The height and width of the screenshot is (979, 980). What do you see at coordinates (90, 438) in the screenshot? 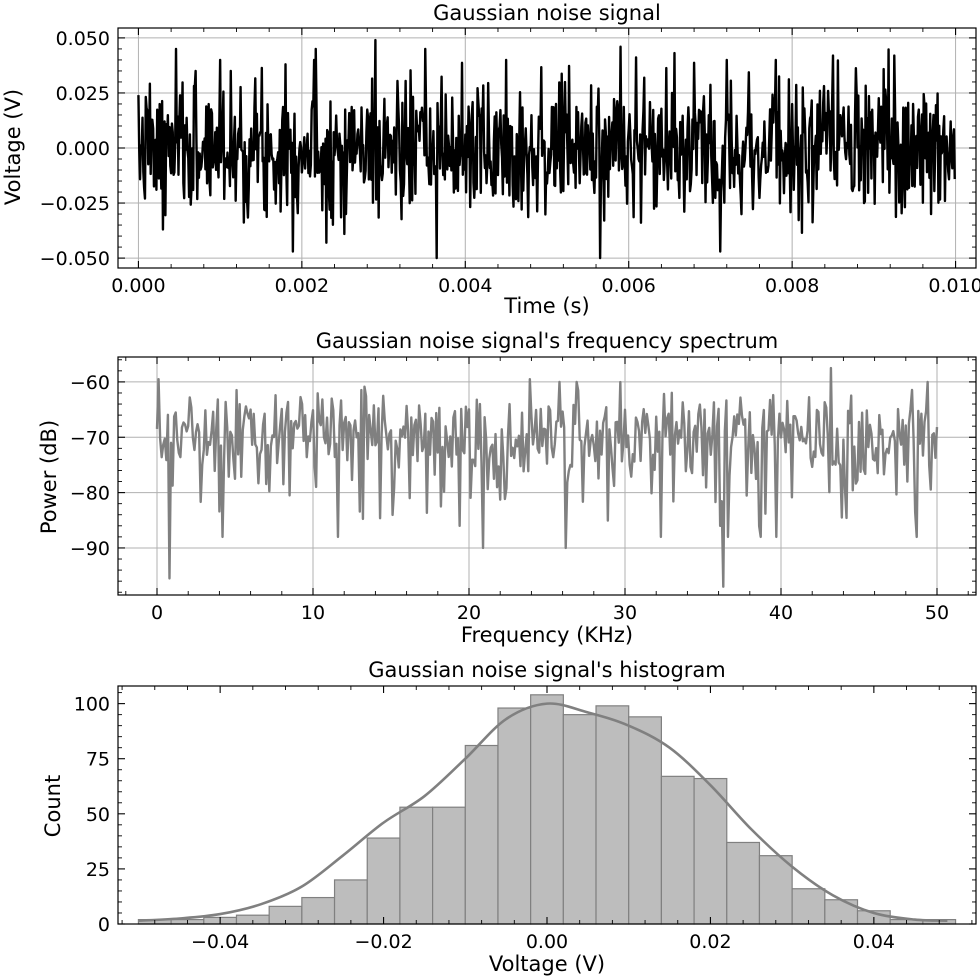
I see `spectrum-ytick-label: −70` at bounding box center [90, 438].